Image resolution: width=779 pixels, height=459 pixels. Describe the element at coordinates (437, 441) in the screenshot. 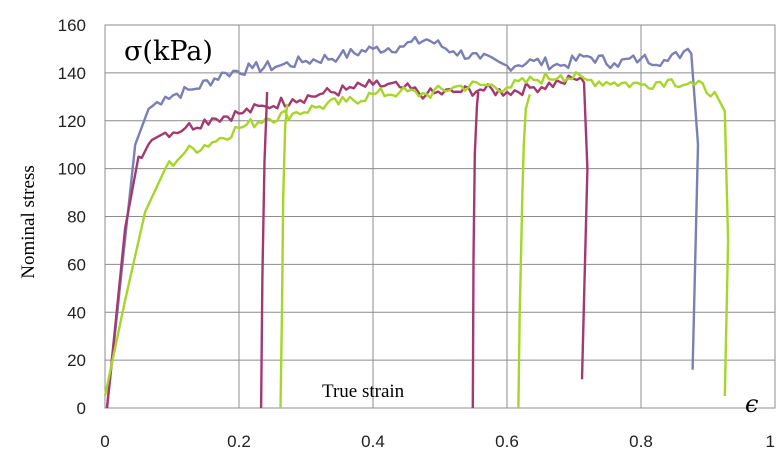

I see `x-tick-labels: 0 0.2 0.4 0.6 0.8 1` at that location.